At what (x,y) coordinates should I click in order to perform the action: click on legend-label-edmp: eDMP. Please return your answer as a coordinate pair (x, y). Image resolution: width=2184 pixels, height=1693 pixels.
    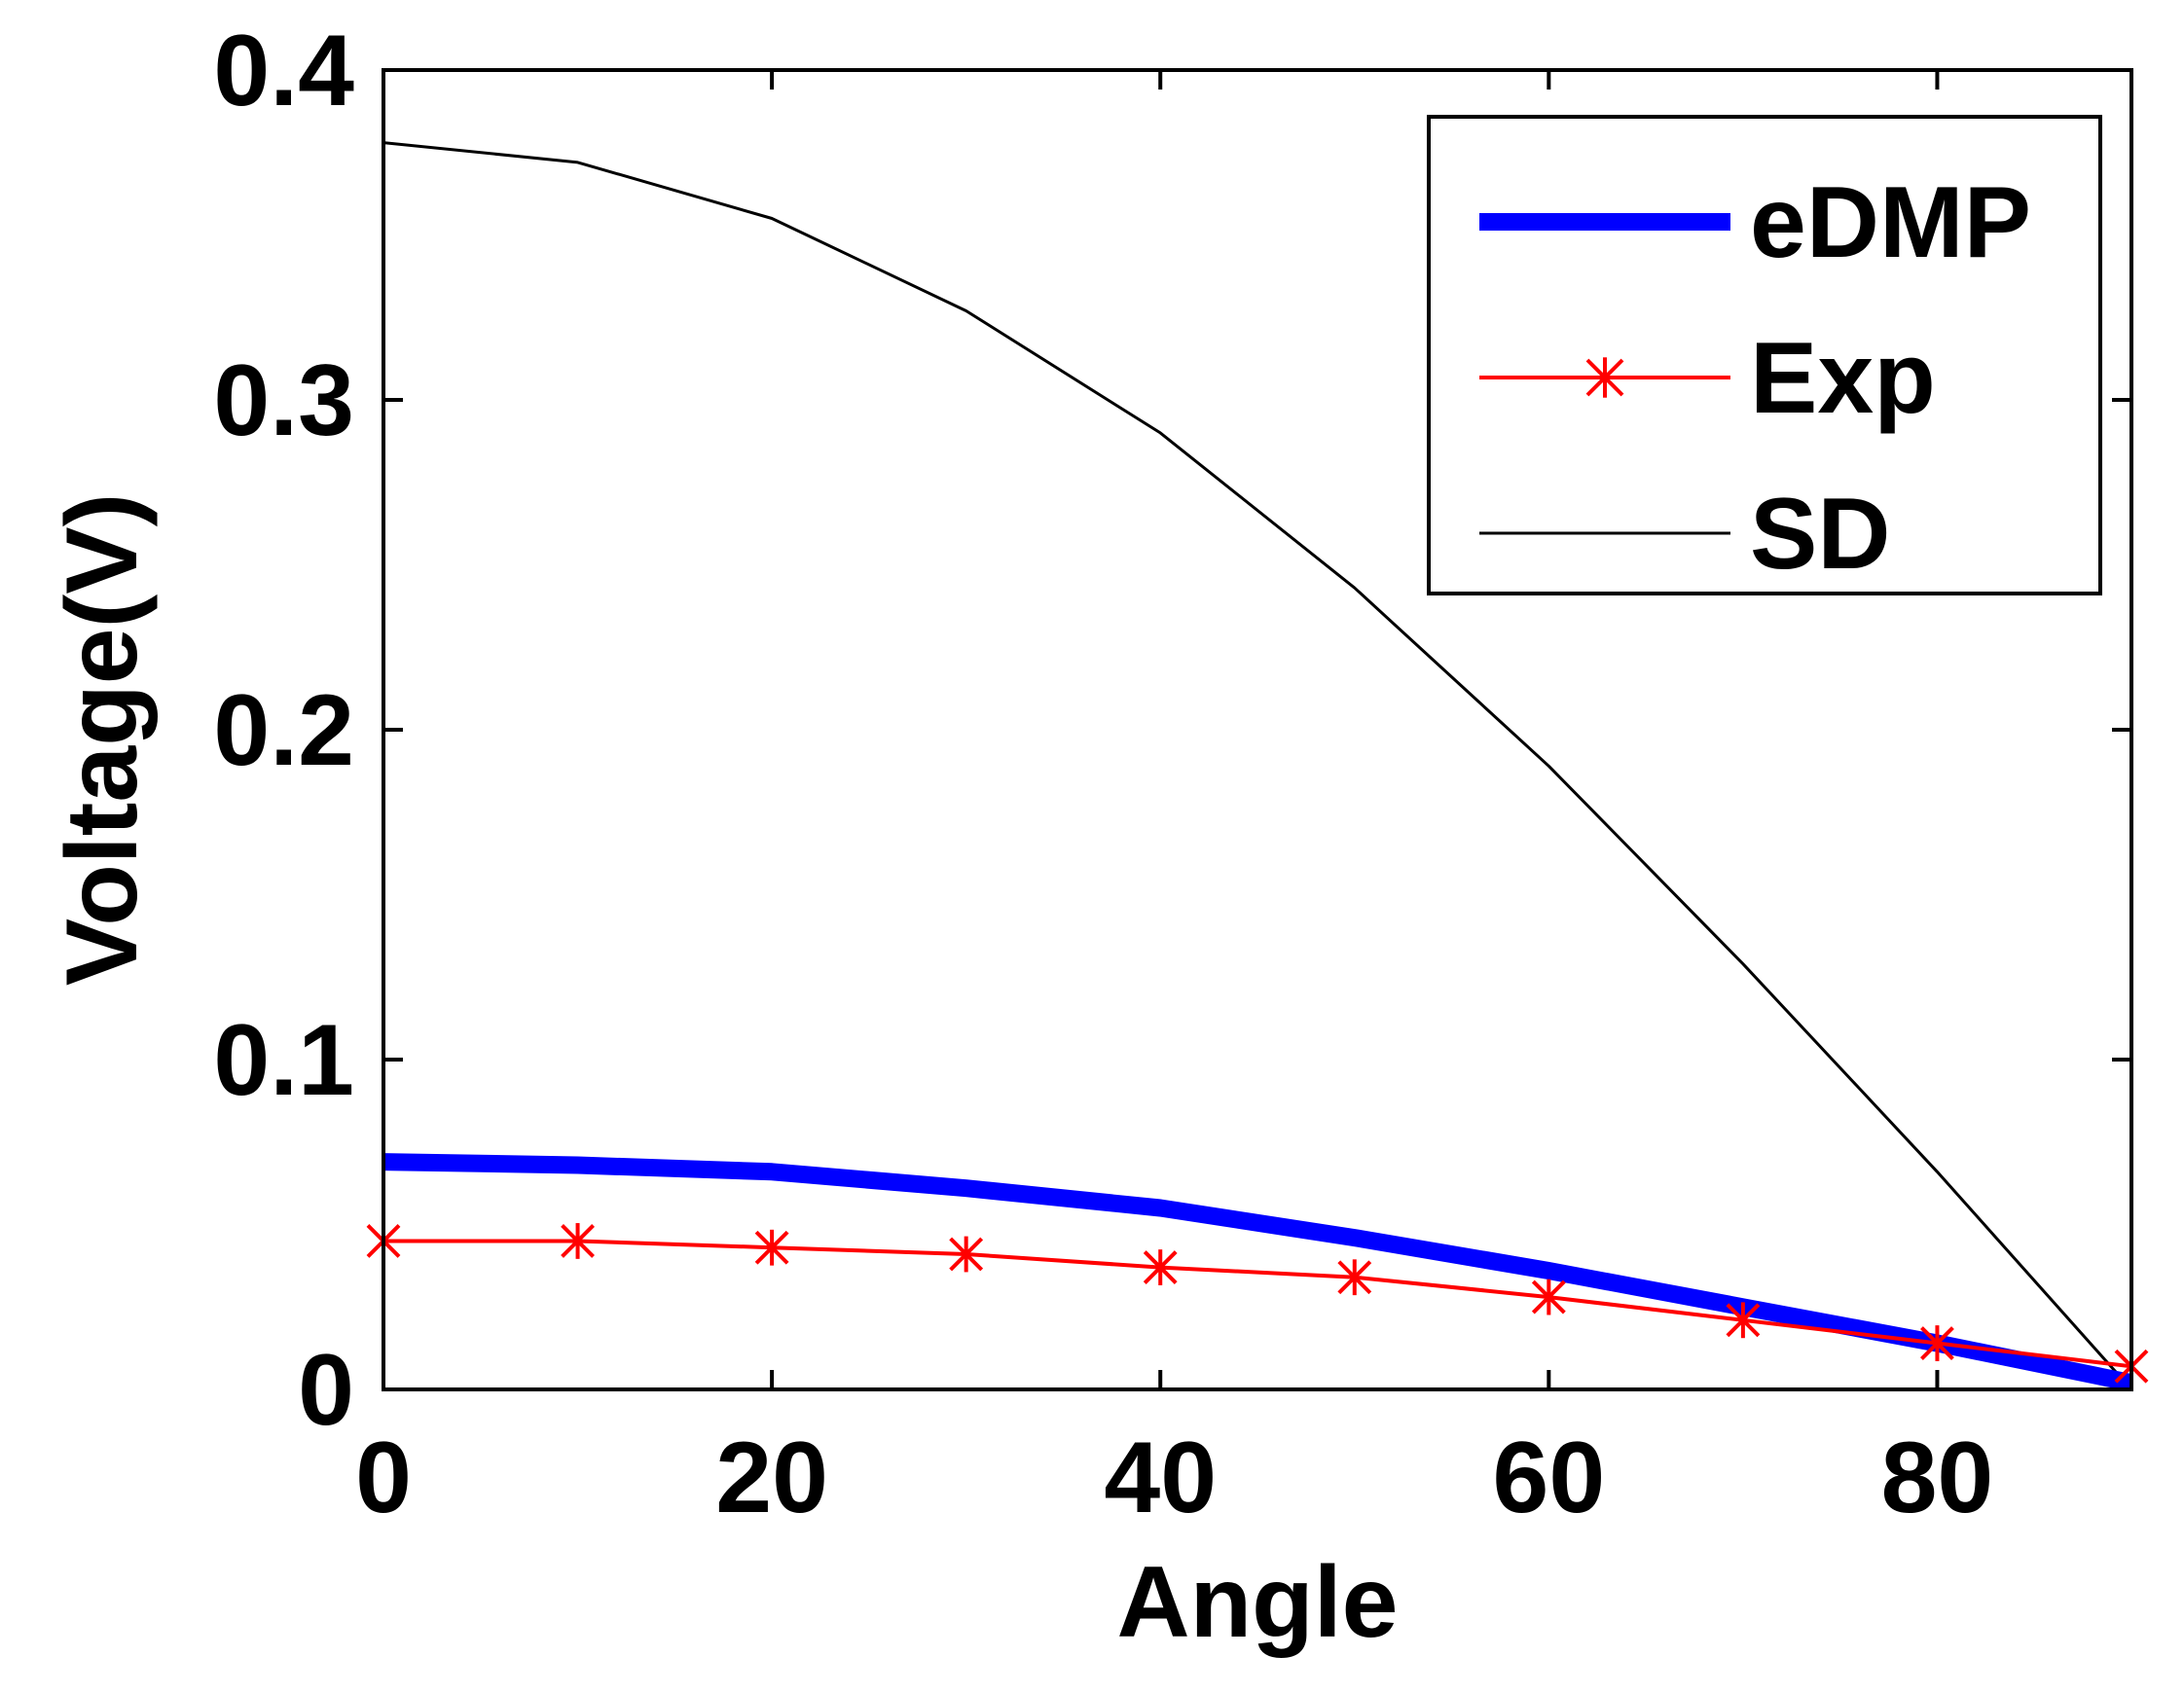
    Looking at the image, I should click on (1890, 222).